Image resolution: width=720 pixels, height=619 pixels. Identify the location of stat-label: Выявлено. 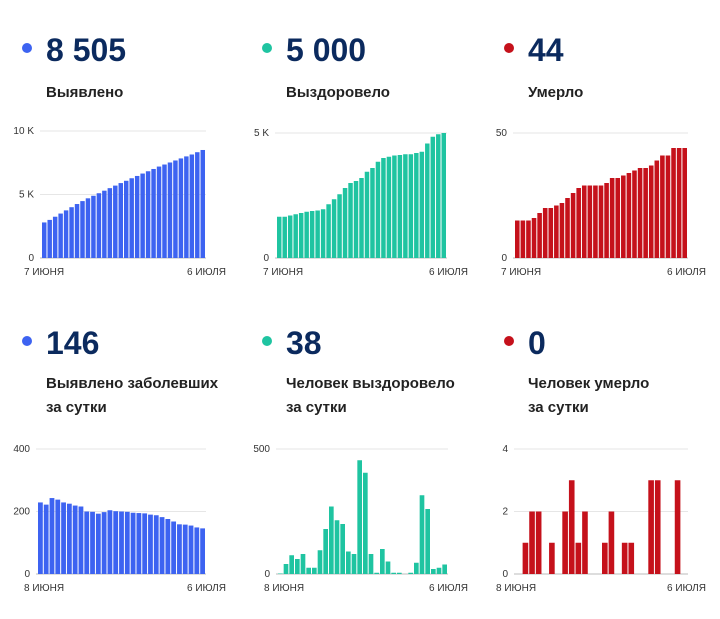
(85, 92).